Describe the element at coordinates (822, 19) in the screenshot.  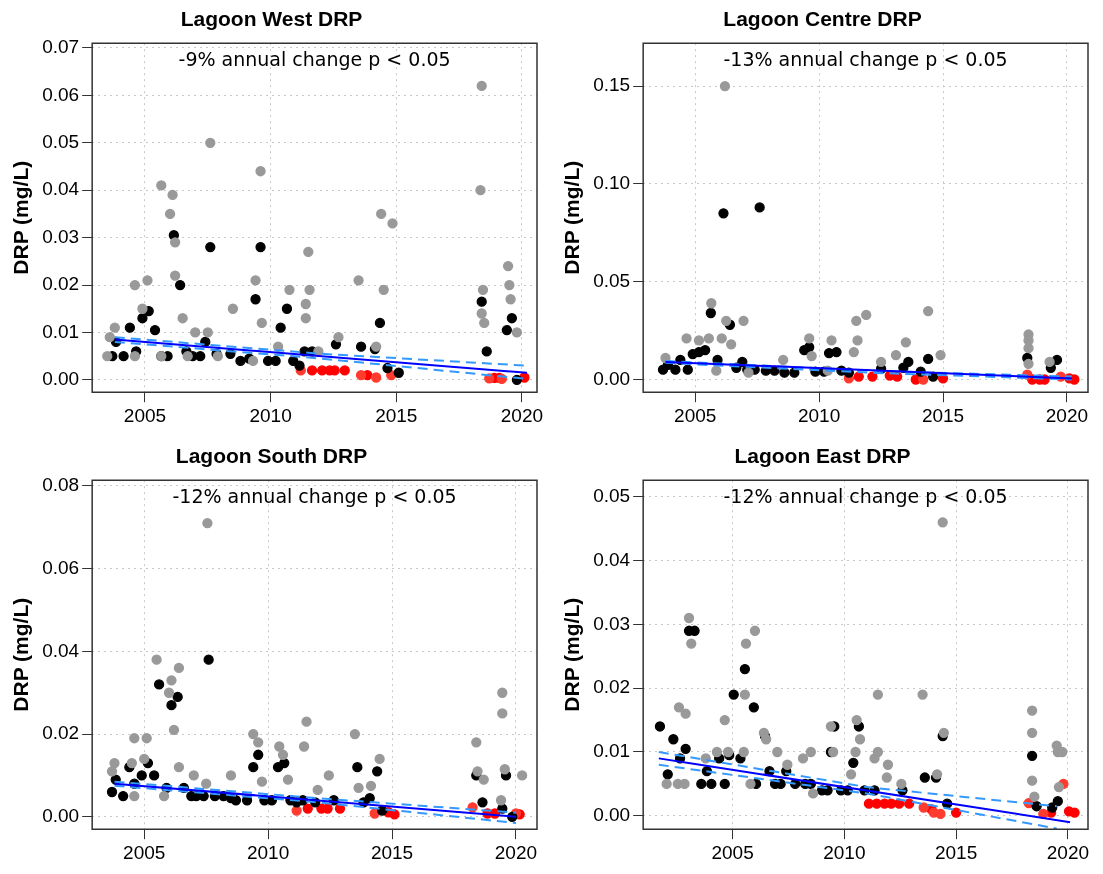
I see `chart-title: Lagoon Centre DRP` at that location.